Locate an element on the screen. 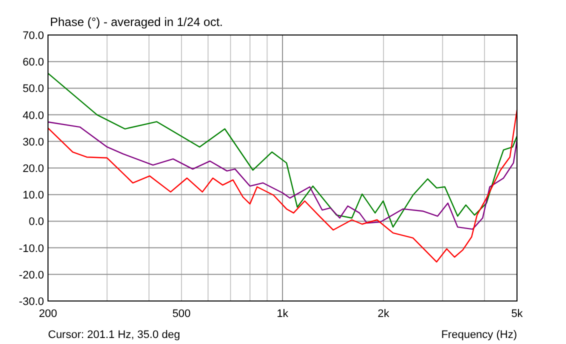  x-tick-label: 500 is located at coordinates (181, 314).